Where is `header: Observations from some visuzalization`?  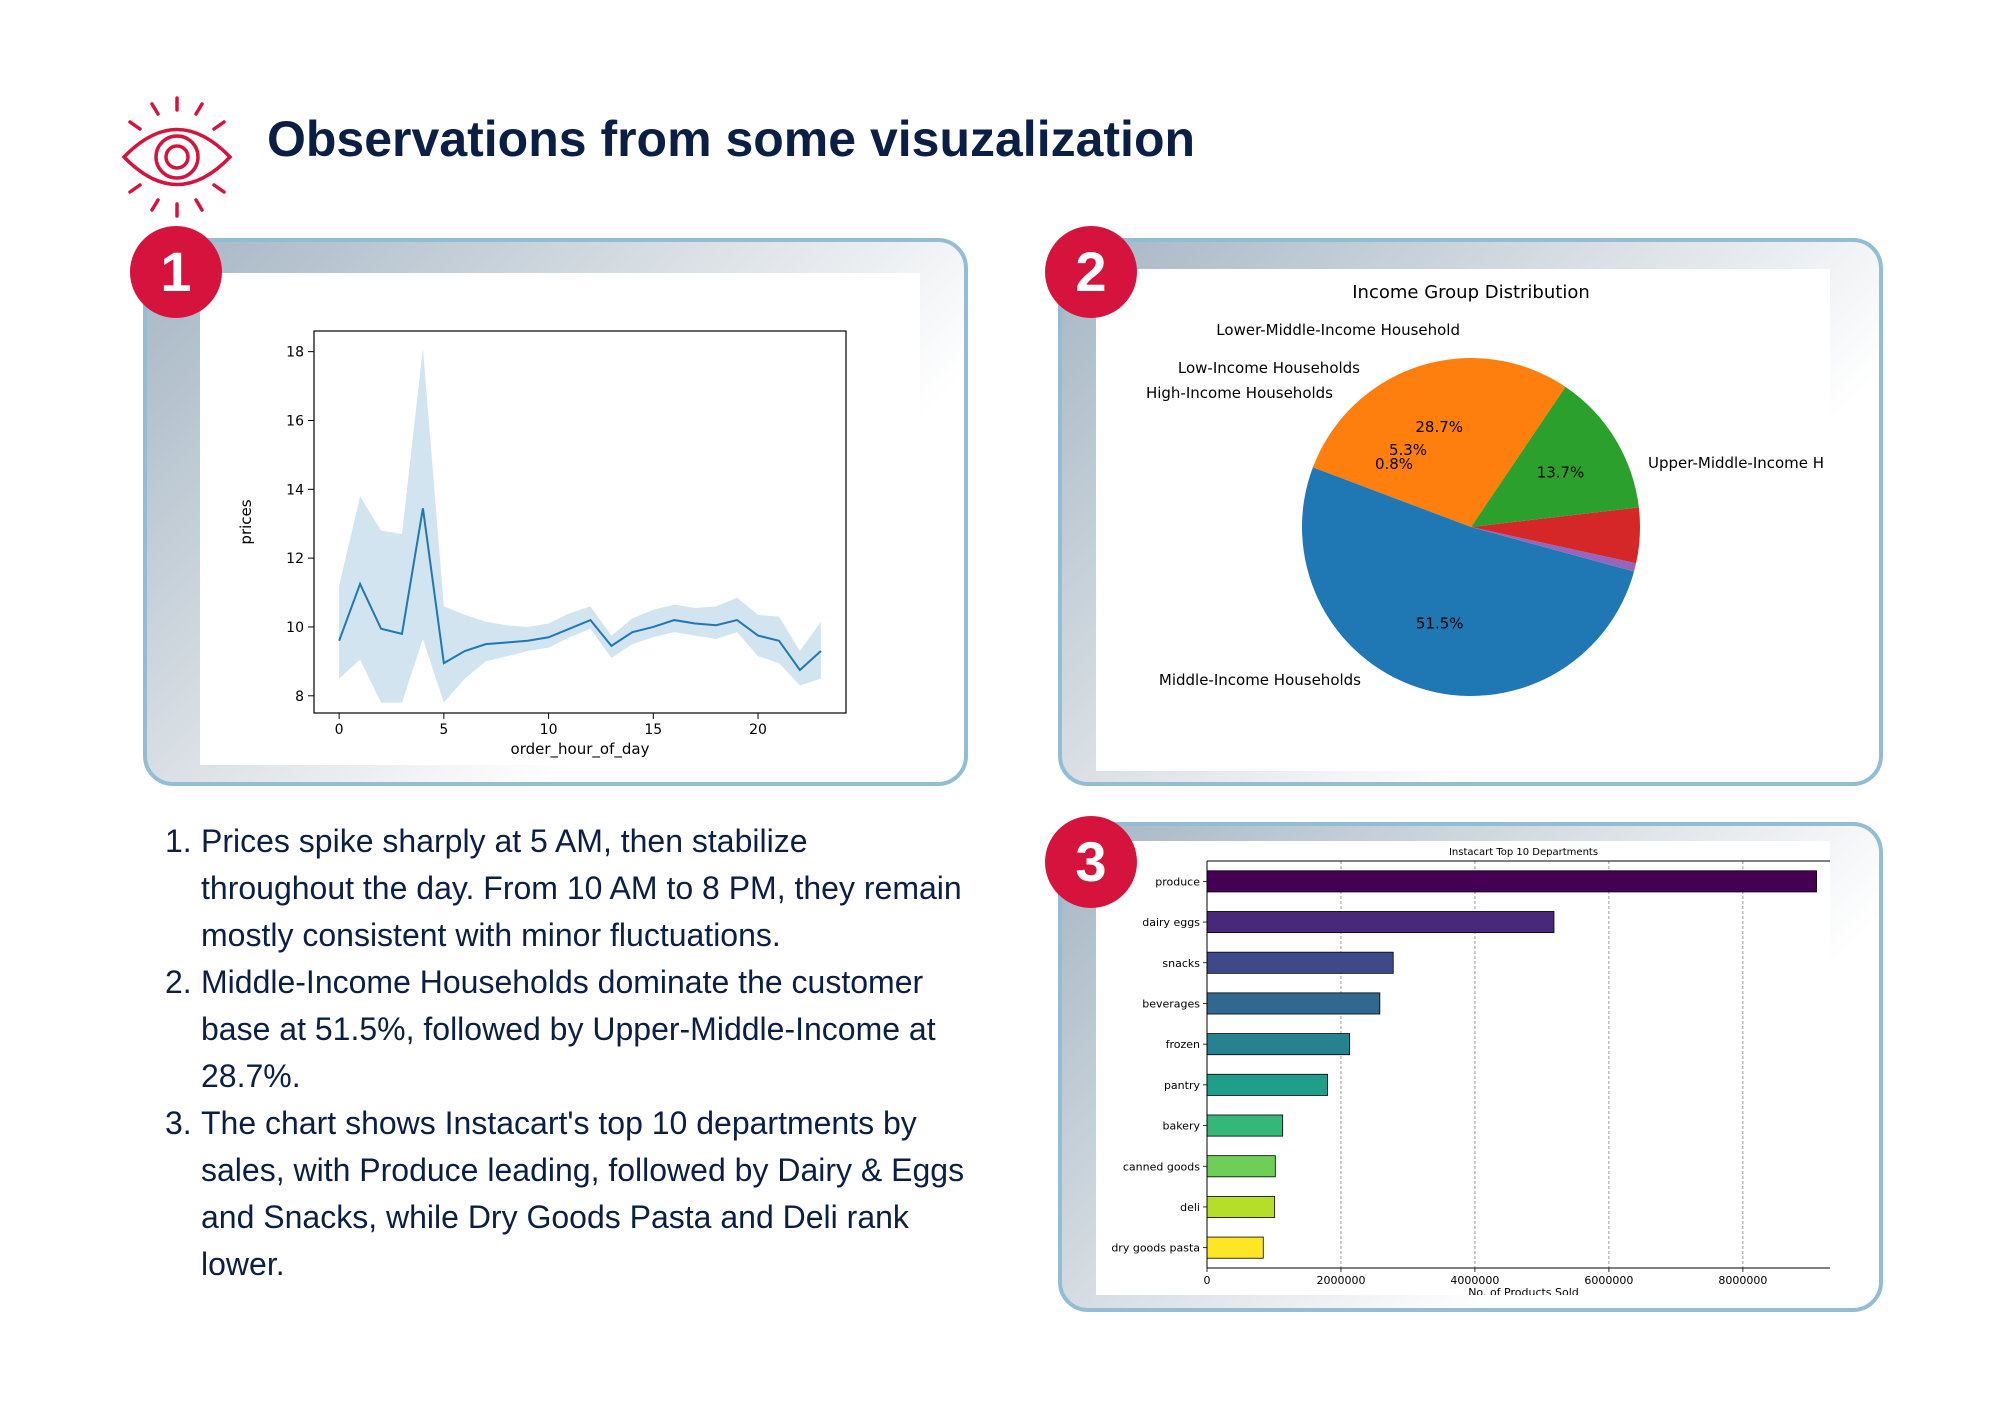
header: Observations from some visuzalization is located at coordinates (812, 157).